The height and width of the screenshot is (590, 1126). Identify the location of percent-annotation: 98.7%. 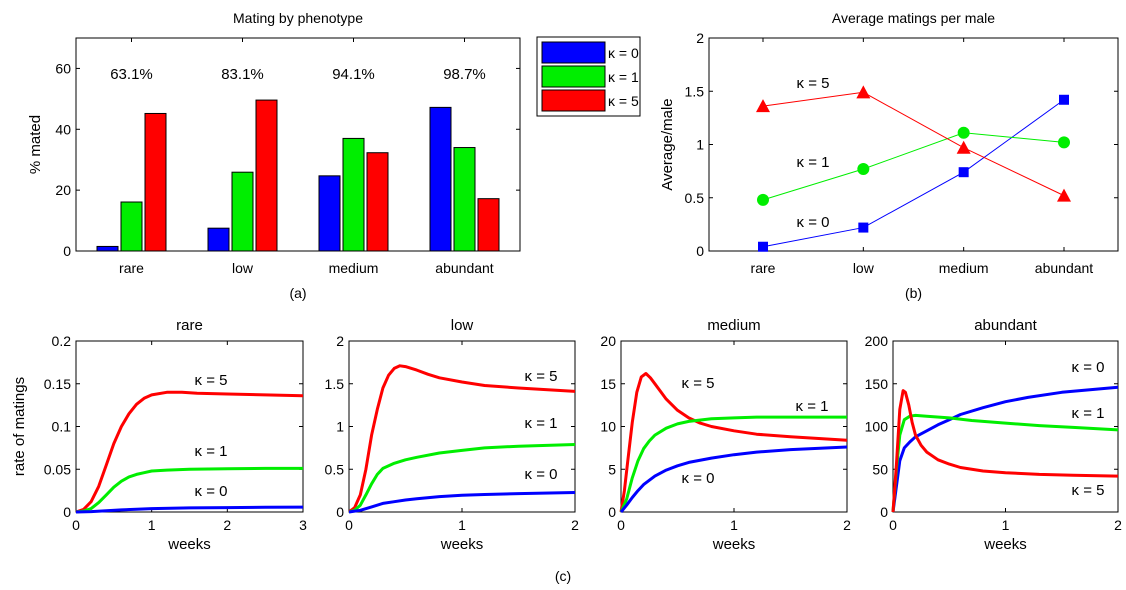
(464, 74).